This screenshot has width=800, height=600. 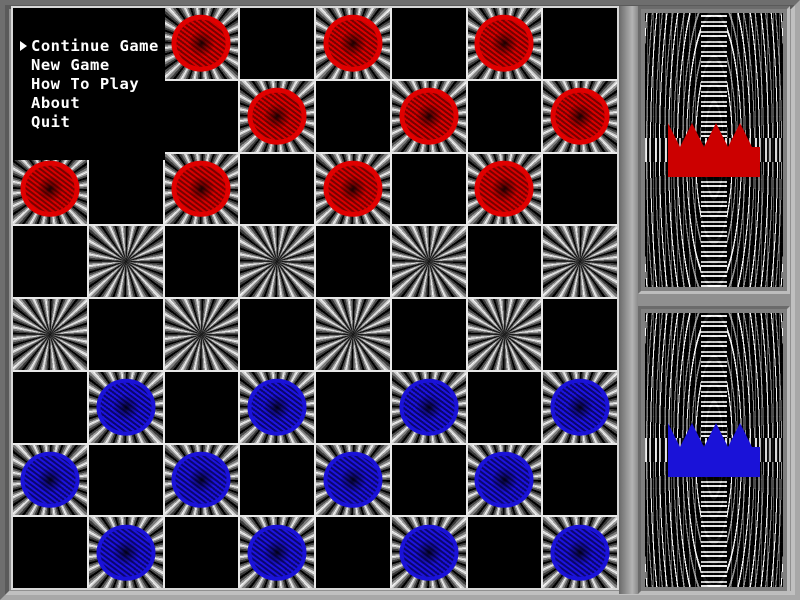 What do you see at coordinates (50, 261) in the screenshot?
I see `board-square-r3-c0` at bounding box center [50, 261].